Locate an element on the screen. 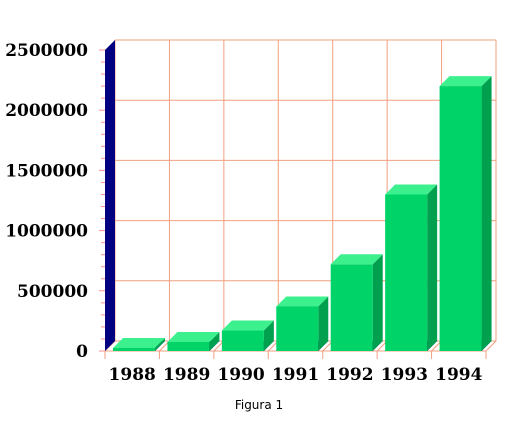 The image size is (518, 426). y-tick-label: 2000000 is located at coordinates (46, 111).